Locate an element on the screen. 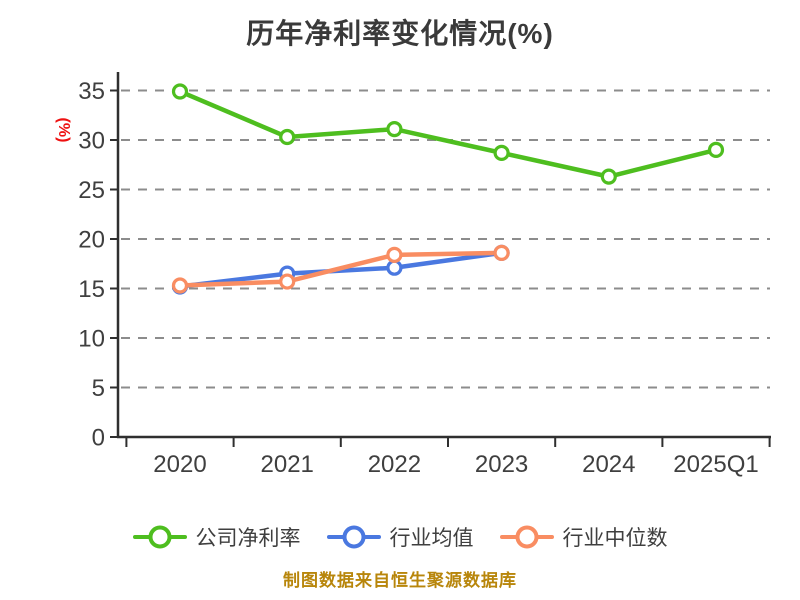 This screenshot has height=600, width=800. legend-label: 行业中位数 is located at coordinates (615, 538).